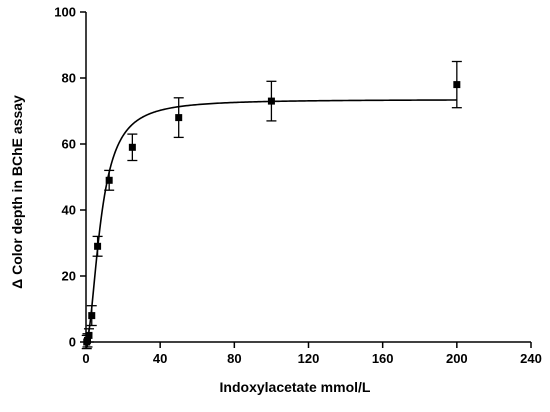 Image resolution: width=550 pixels, height=412 pixels. What do you see at coordinates (69, 78) in the screenshot?
I see `y-tick-label: 80` at bounding box center [69, 78].